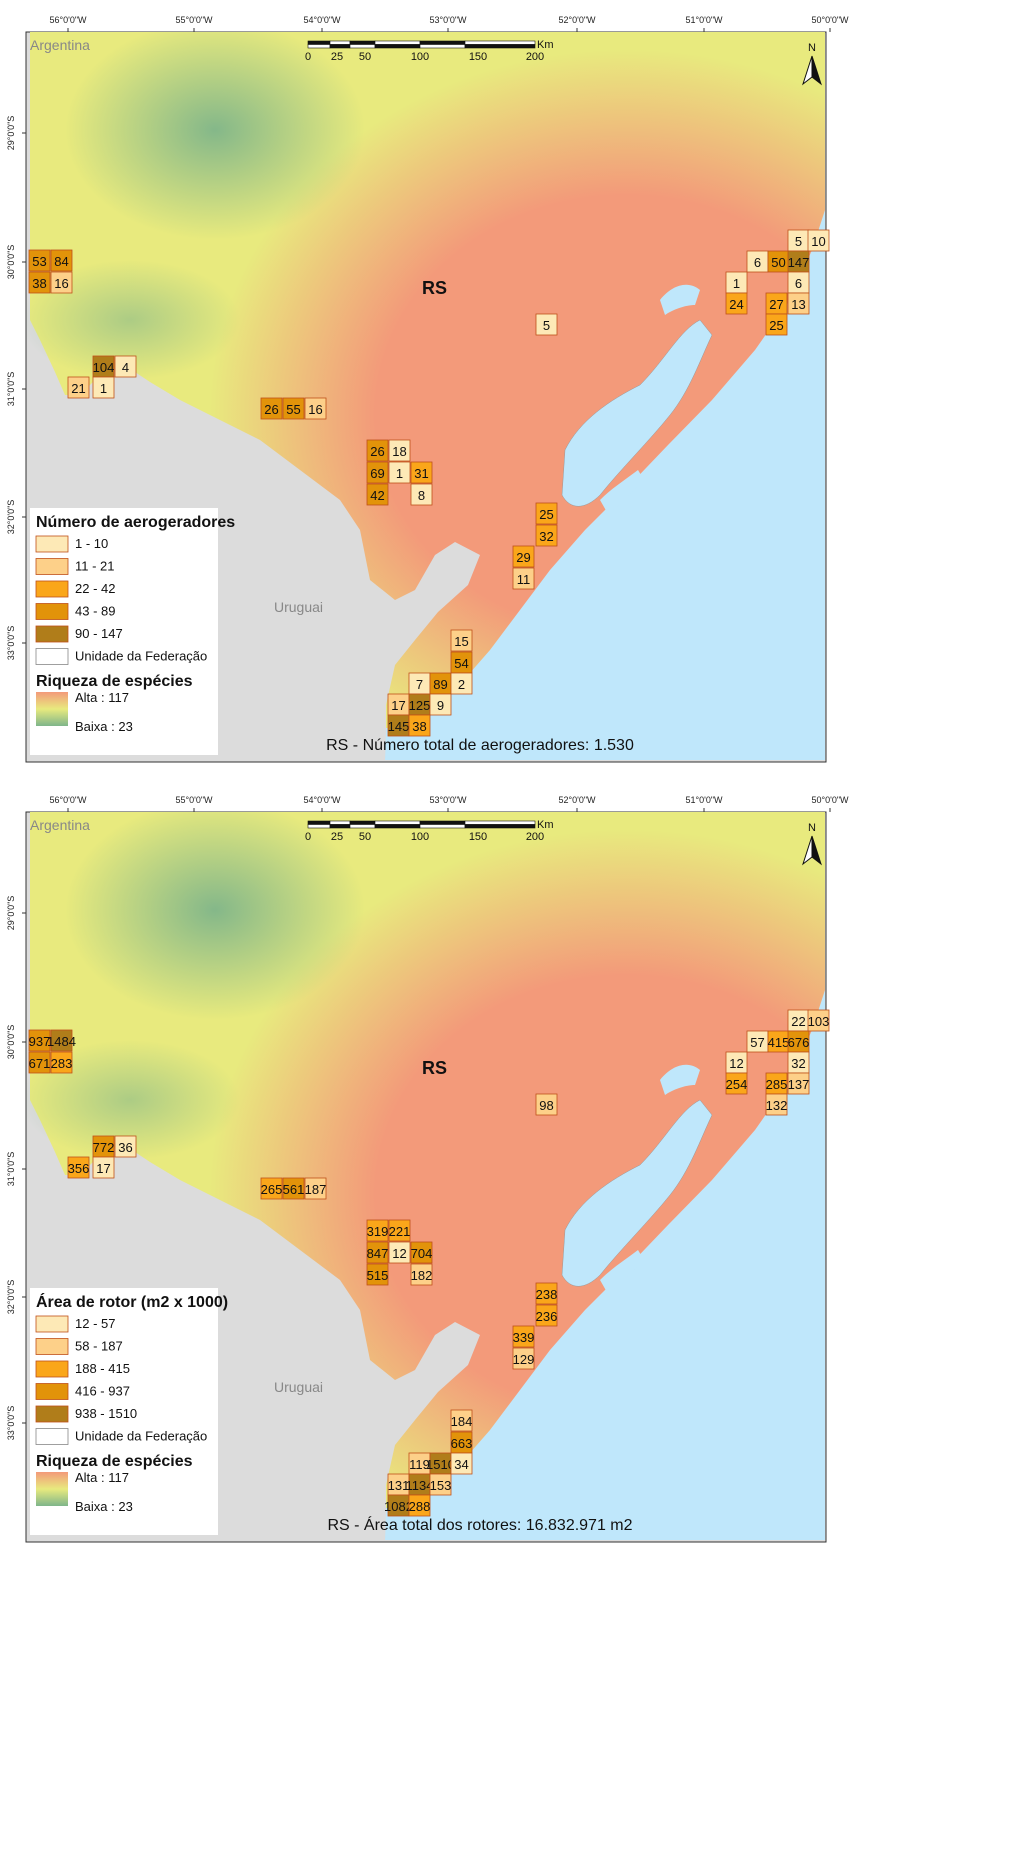  I want to click on grid-cell: 42, so click(377, 494).